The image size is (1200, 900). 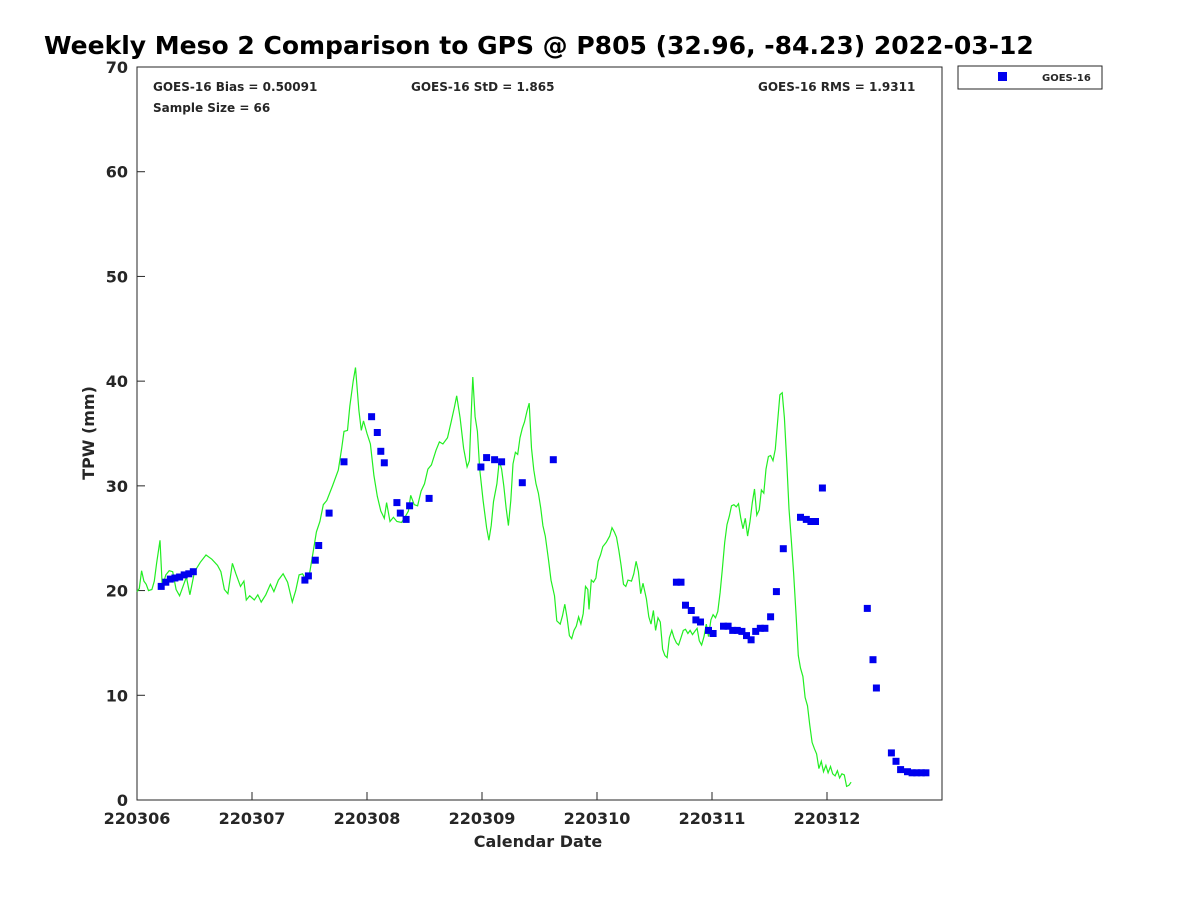 I want to click on x-tick-label: 220312, so click(x=827, y=818).